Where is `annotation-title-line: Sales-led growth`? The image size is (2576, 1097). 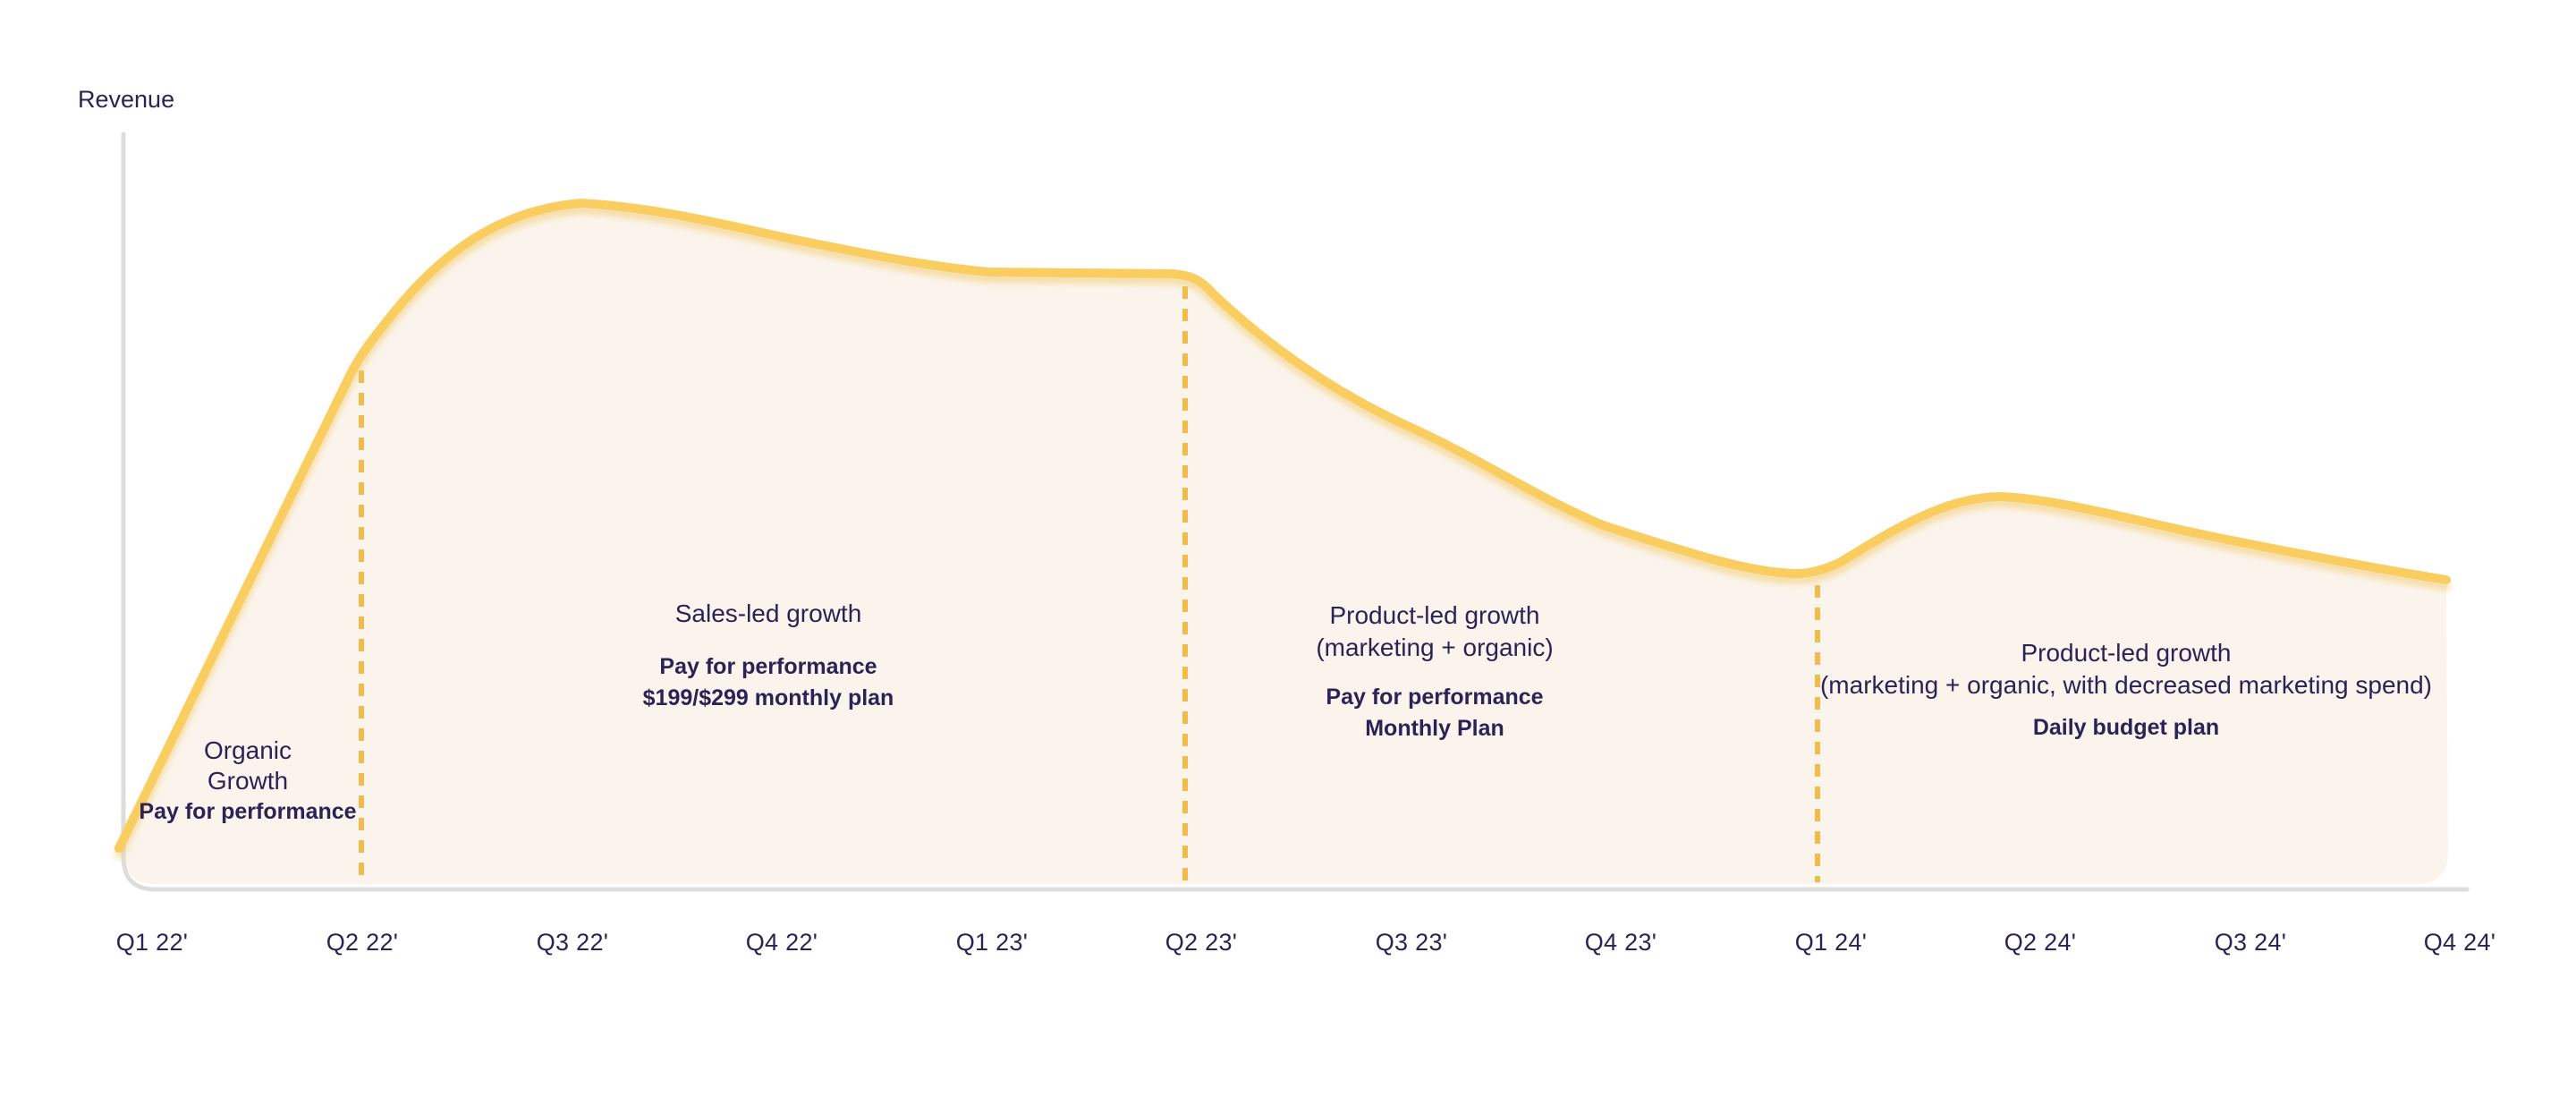
annotation-title-line: Sales-led growth is located at coordinates (768, 613).